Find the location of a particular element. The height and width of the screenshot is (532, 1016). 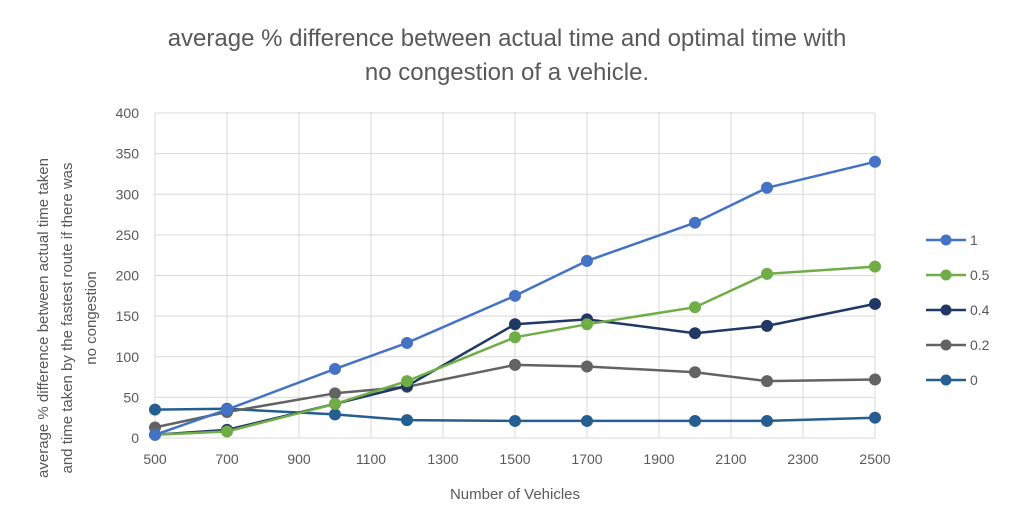

x-tick-label: 1100 is located at coordinates (371, 459).